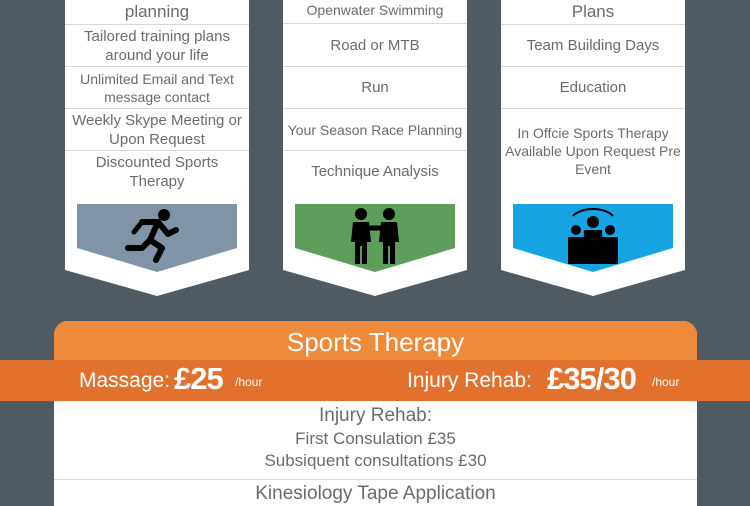  What do you see at coordinates (593, 12) in the screenshot?
I see `feature-row: Plans` at bounding box center [593, 12].